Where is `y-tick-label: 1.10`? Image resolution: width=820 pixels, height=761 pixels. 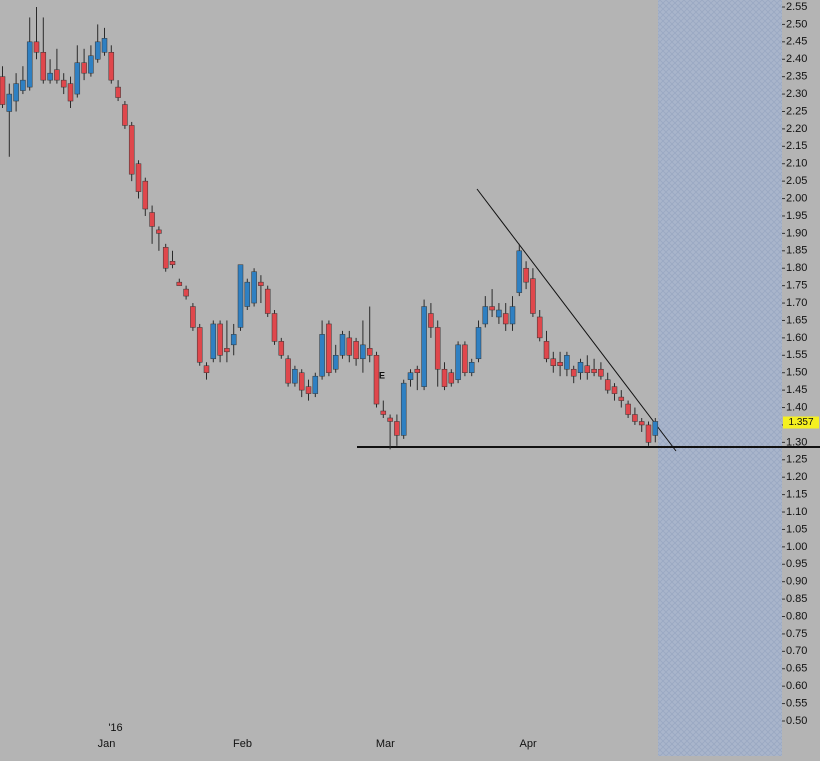
y-tick-label: 1.10 is located at coordinates (796, 512).